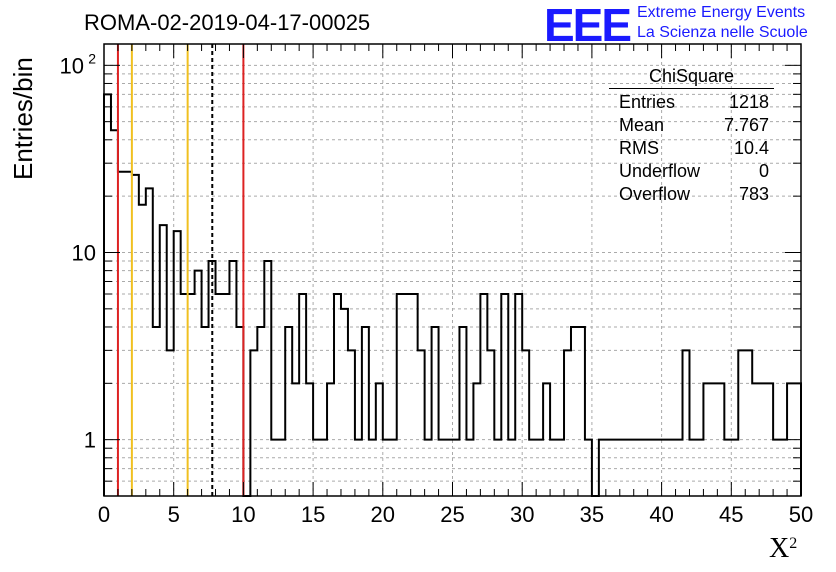  What do you see at coordinates (592, 514) in the screenshot?
I see `x-tick-label: 35` at bounding box center [592, 514].